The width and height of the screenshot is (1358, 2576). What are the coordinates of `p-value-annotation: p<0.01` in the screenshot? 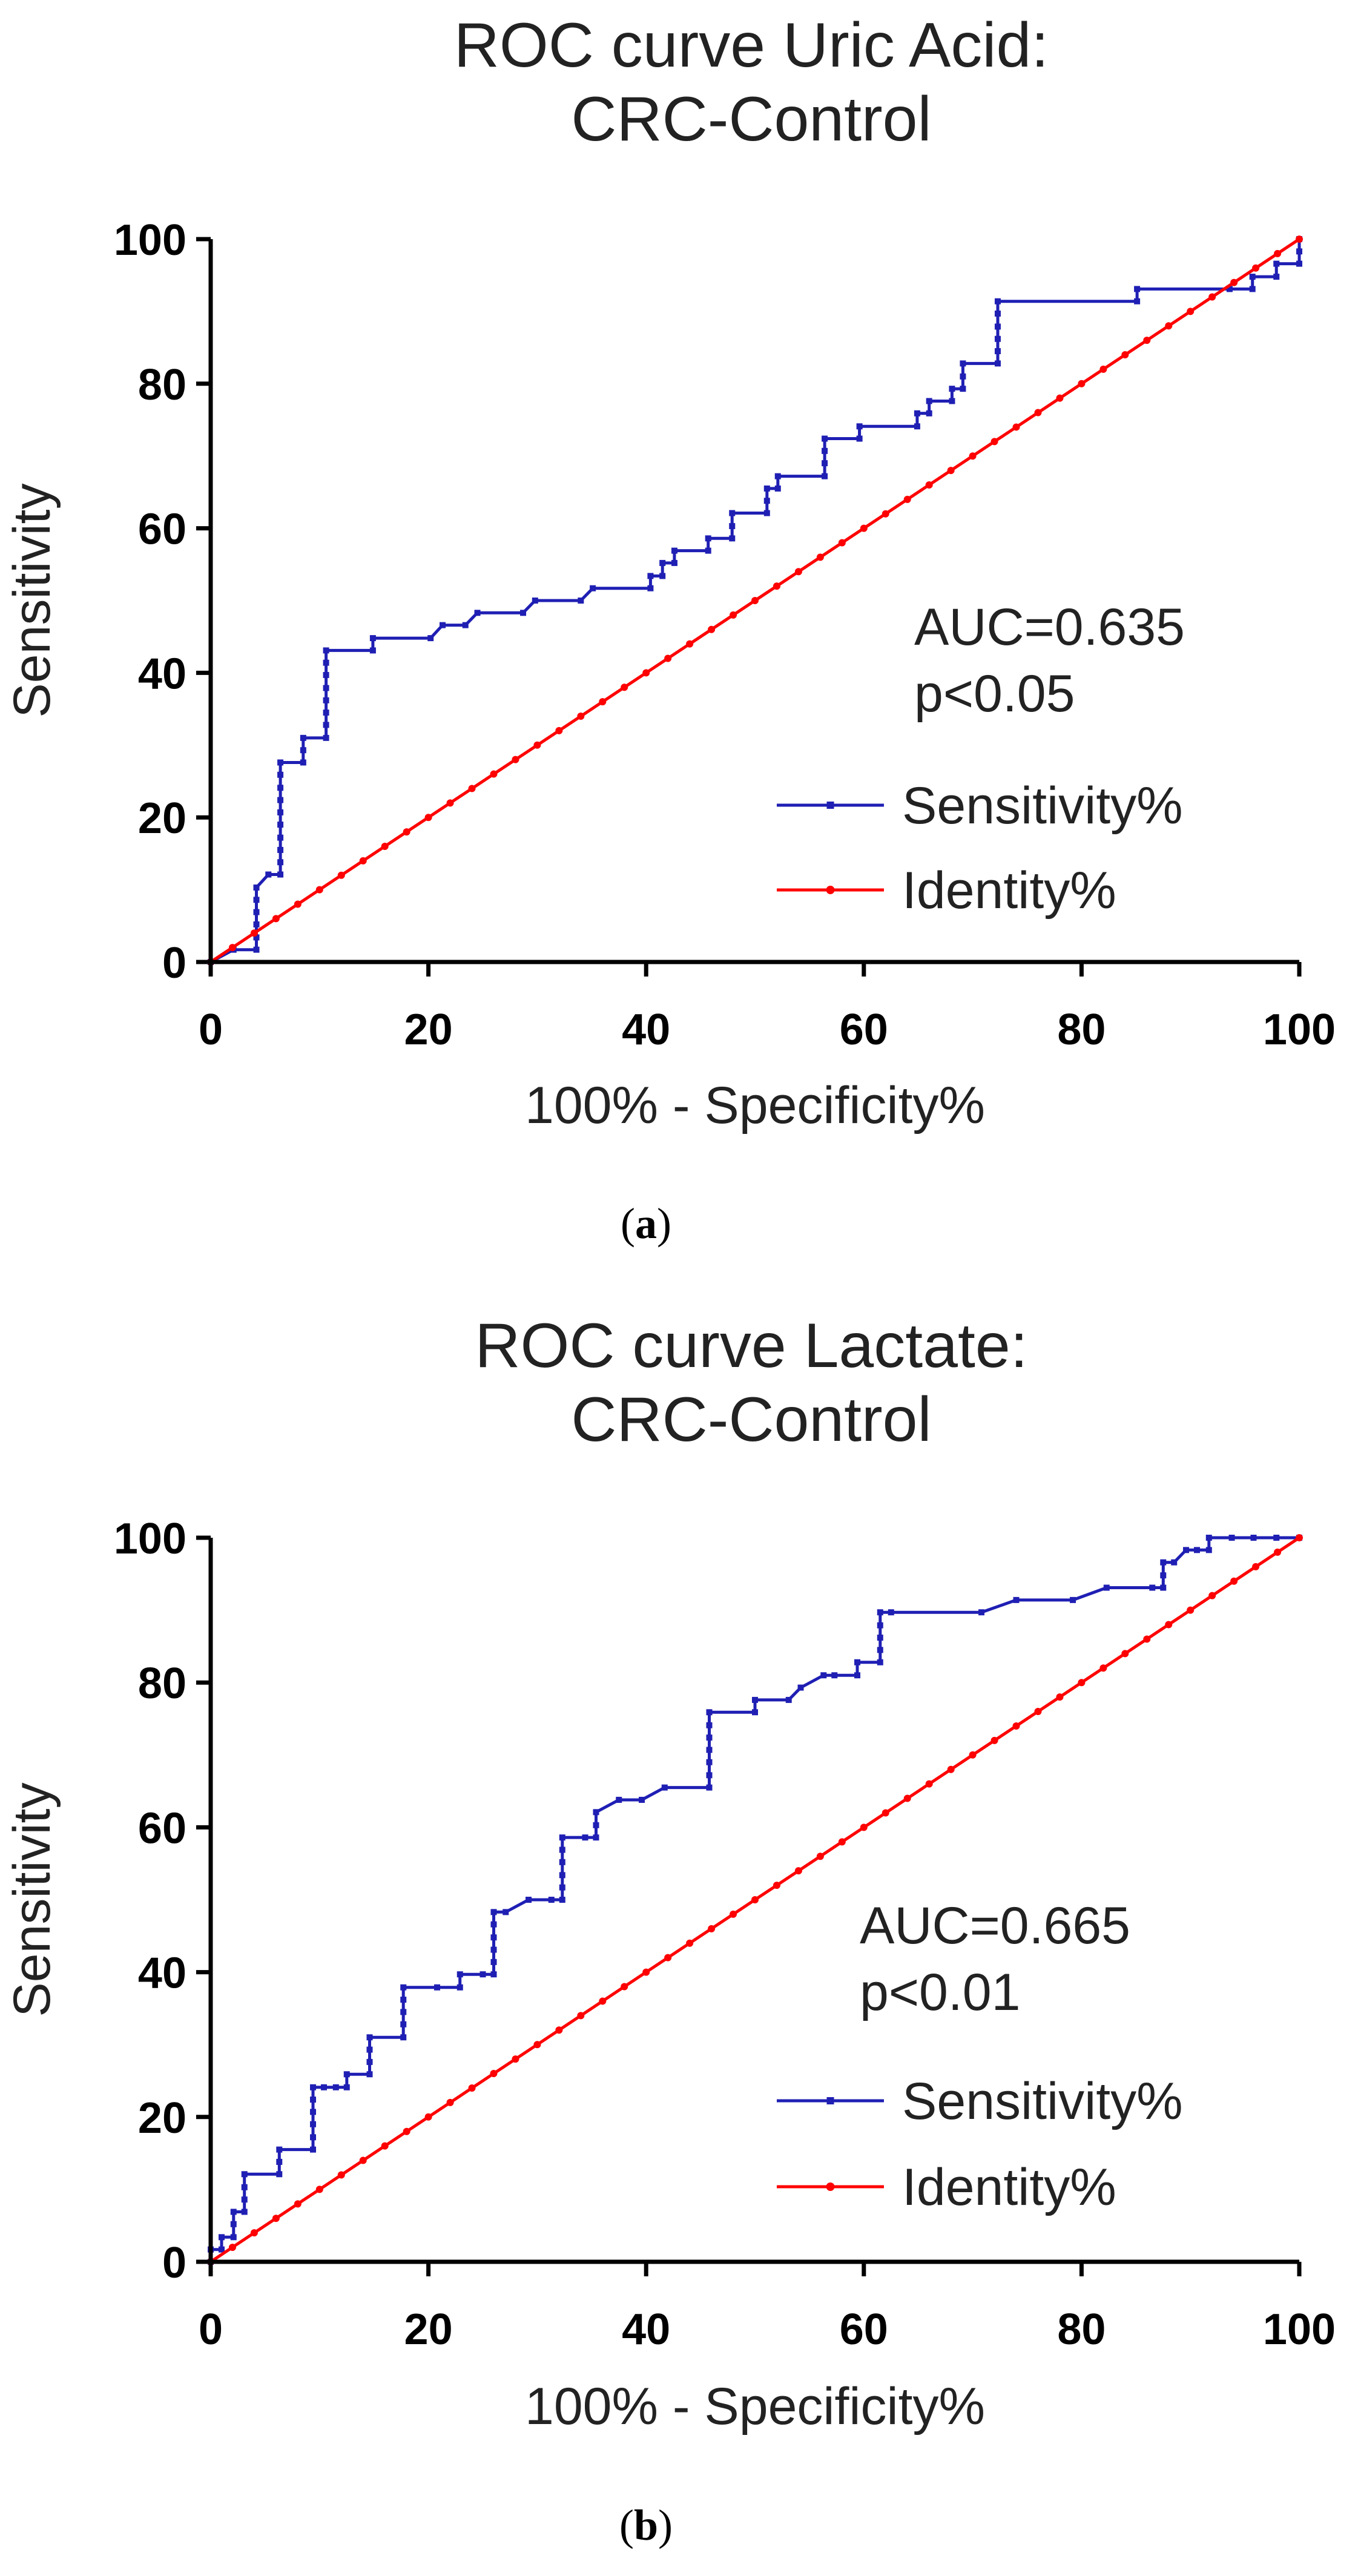 It's located at (940, 1992).